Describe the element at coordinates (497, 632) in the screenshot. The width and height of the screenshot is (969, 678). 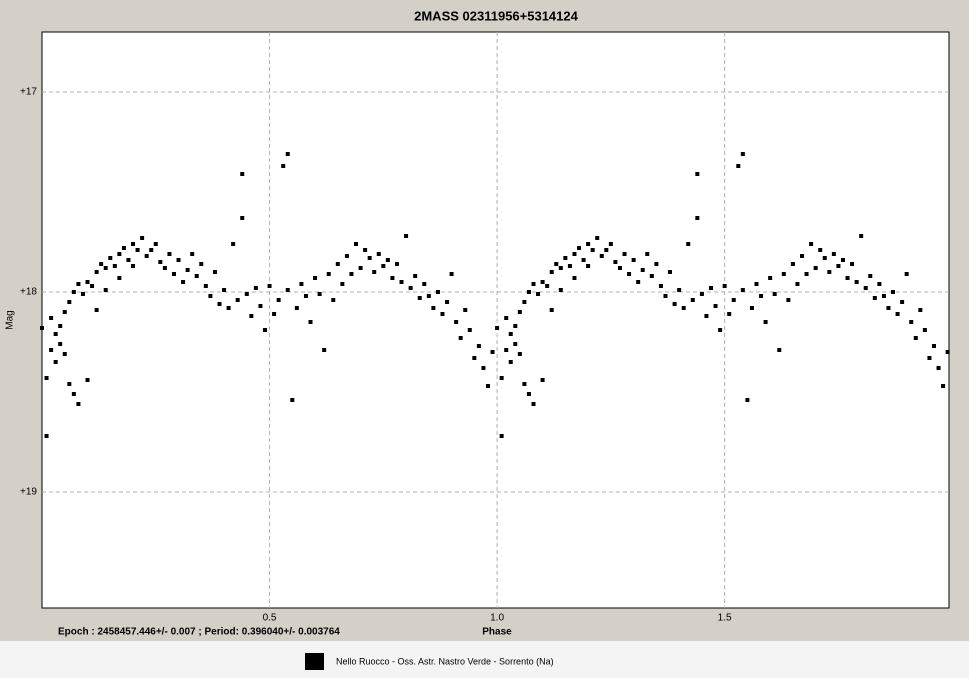
I see `x-axis-label: Phase` at that location.